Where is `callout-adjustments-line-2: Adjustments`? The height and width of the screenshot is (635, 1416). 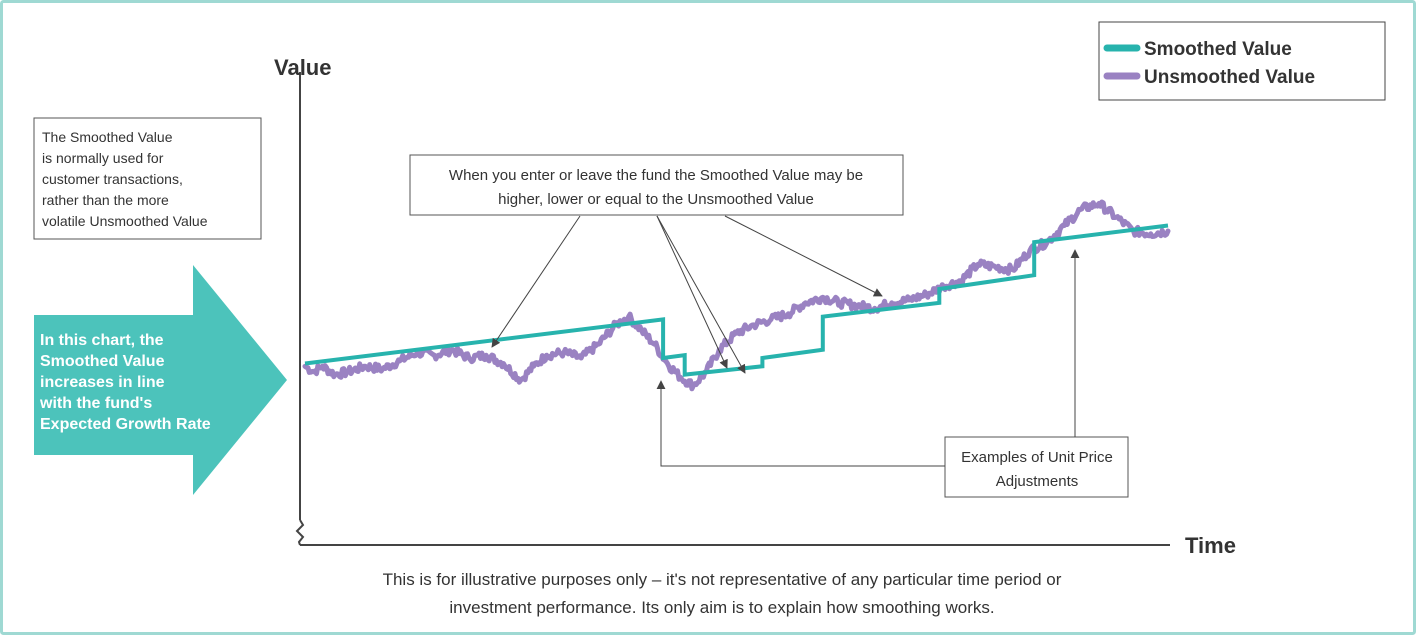
callout-adjustments-line-2: Adjustments is located at coordinates (1037, 481).